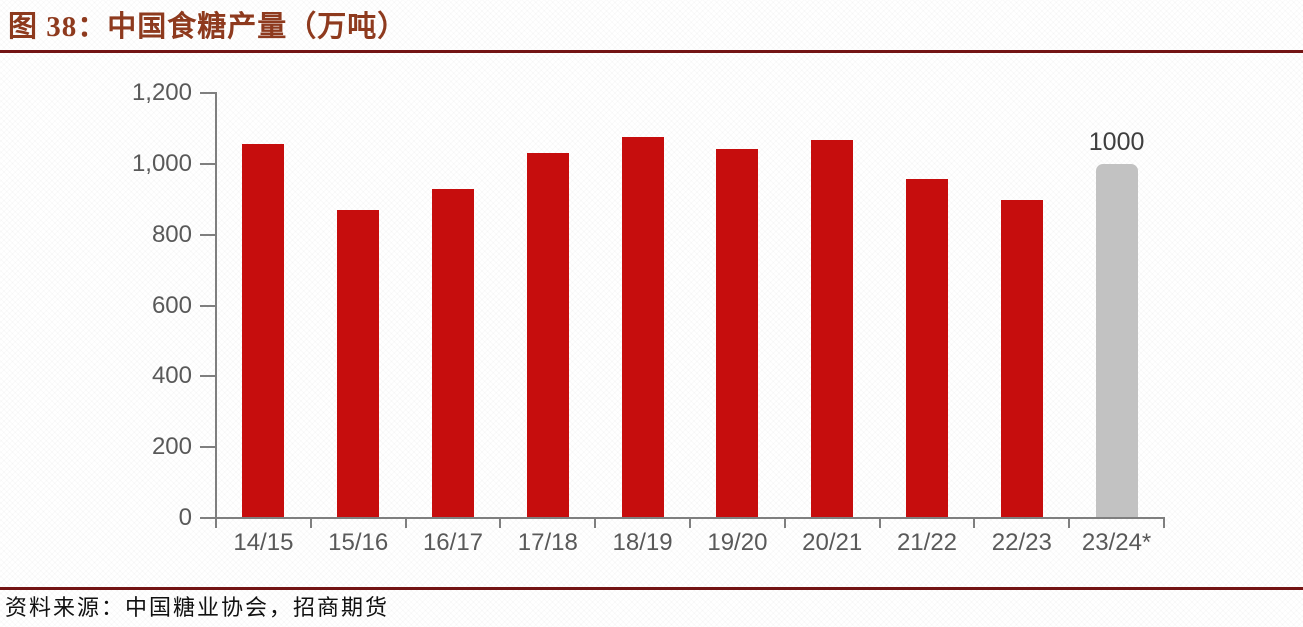  I want to click on y-axis-label: 1,000, so click(161, 163).